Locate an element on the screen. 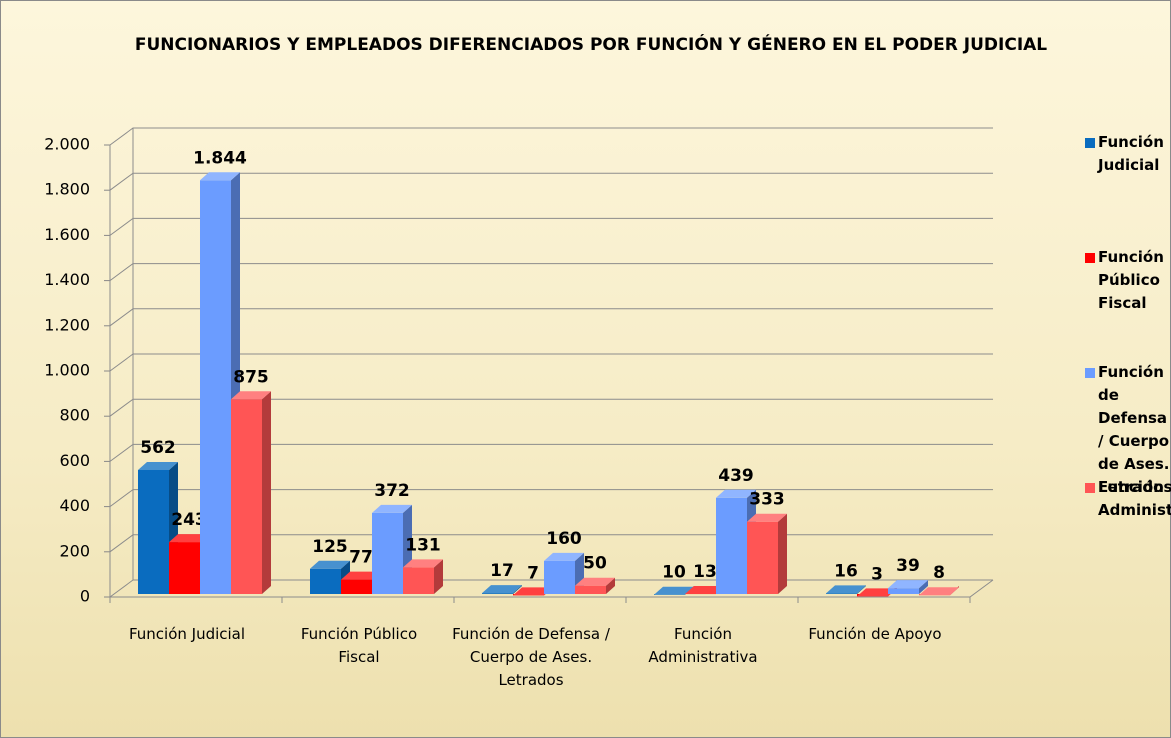 The image size is (1171, 738). y-tick-label: 1.200 is located at coordinates (67, 324).